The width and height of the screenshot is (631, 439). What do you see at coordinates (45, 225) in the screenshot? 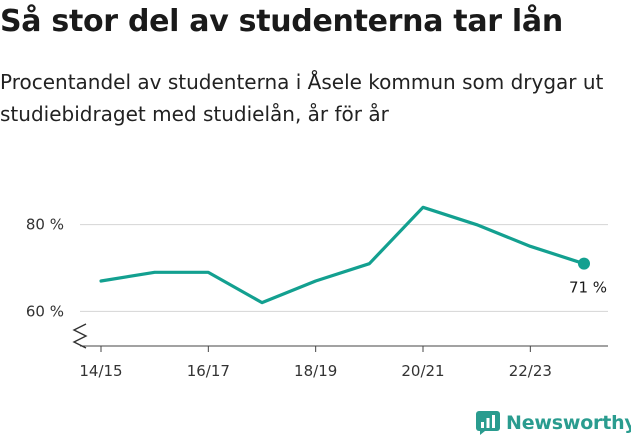
I see `y-tick-label: 80 %` at bounding box center [45, 225].